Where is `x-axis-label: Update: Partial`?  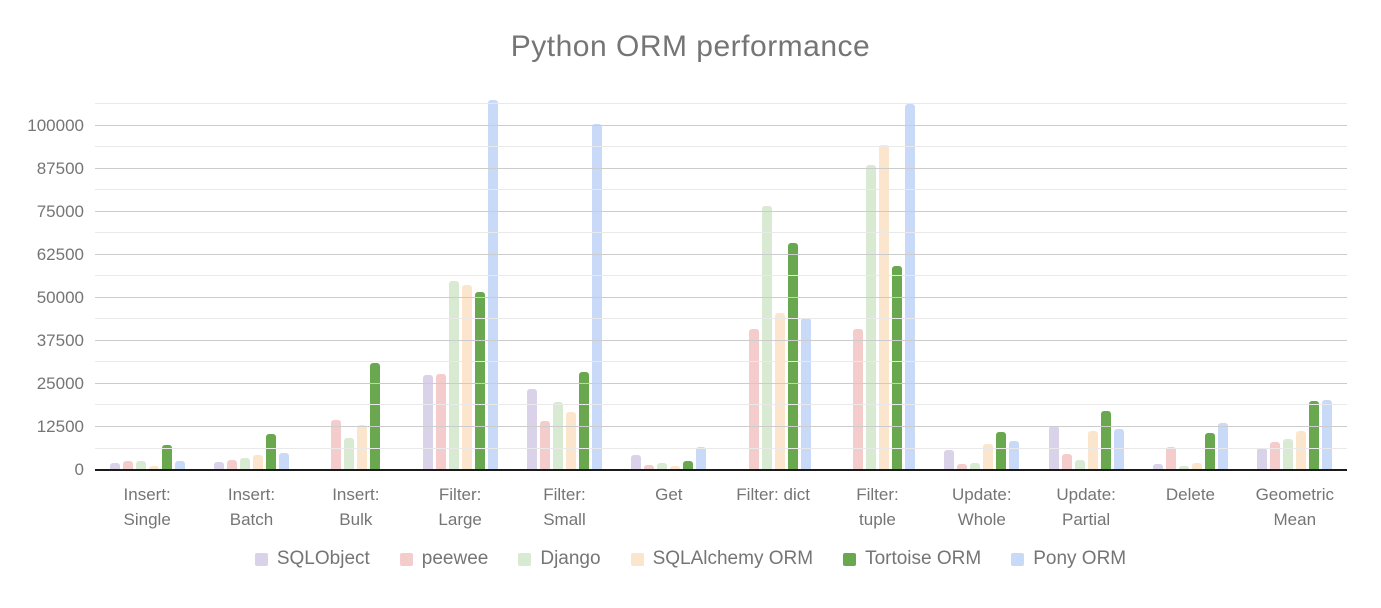
x-axis-label: Update: Partial is located at coordinates (1086, 507).